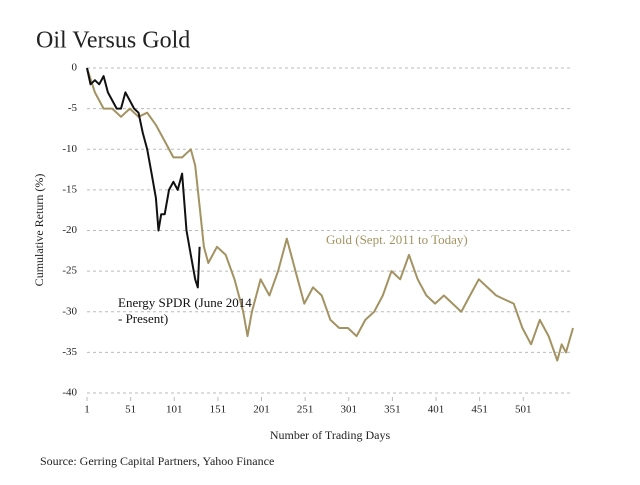 Image resolution: width=640 pixels, height=485 pixels. I want to click on x-tick-label: 351, so click(392, 410).